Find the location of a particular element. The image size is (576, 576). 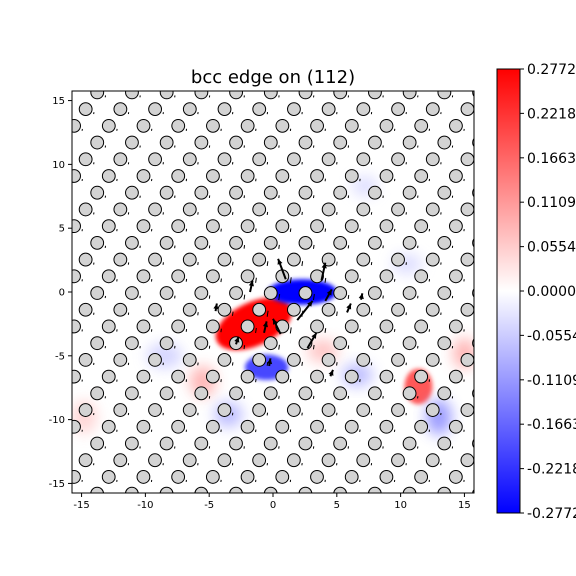

colorbar-tick-label: -0.2218 is located at coordinates (551, 470).